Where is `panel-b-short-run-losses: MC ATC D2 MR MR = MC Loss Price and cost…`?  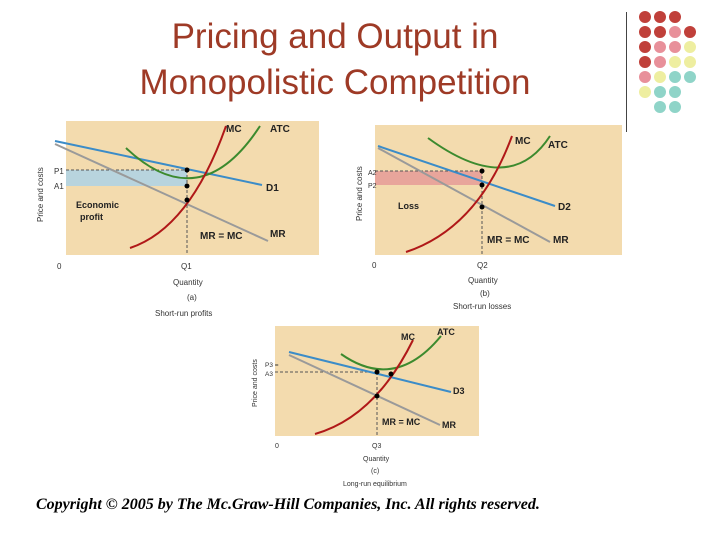
panel-b-short-run-losses: MC ATC D2 MR MR = MC Loss Price and cost… is located at coordinates (488, 218).